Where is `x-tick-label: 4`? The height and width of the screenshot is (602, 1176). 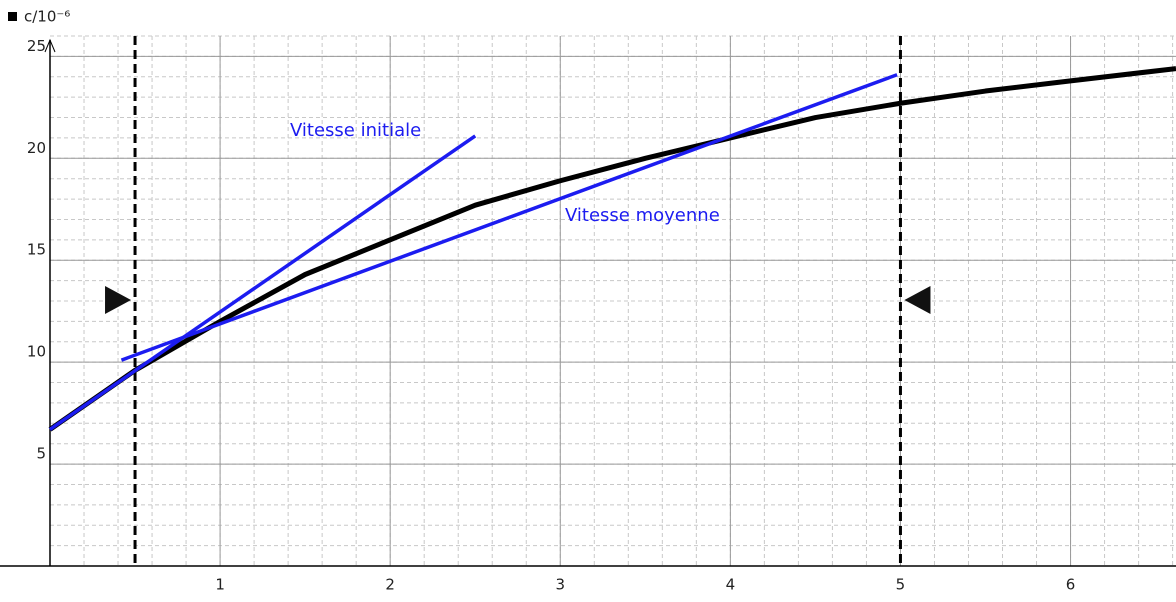 x-tick-label: 4 is located at coordinates (731, 585).